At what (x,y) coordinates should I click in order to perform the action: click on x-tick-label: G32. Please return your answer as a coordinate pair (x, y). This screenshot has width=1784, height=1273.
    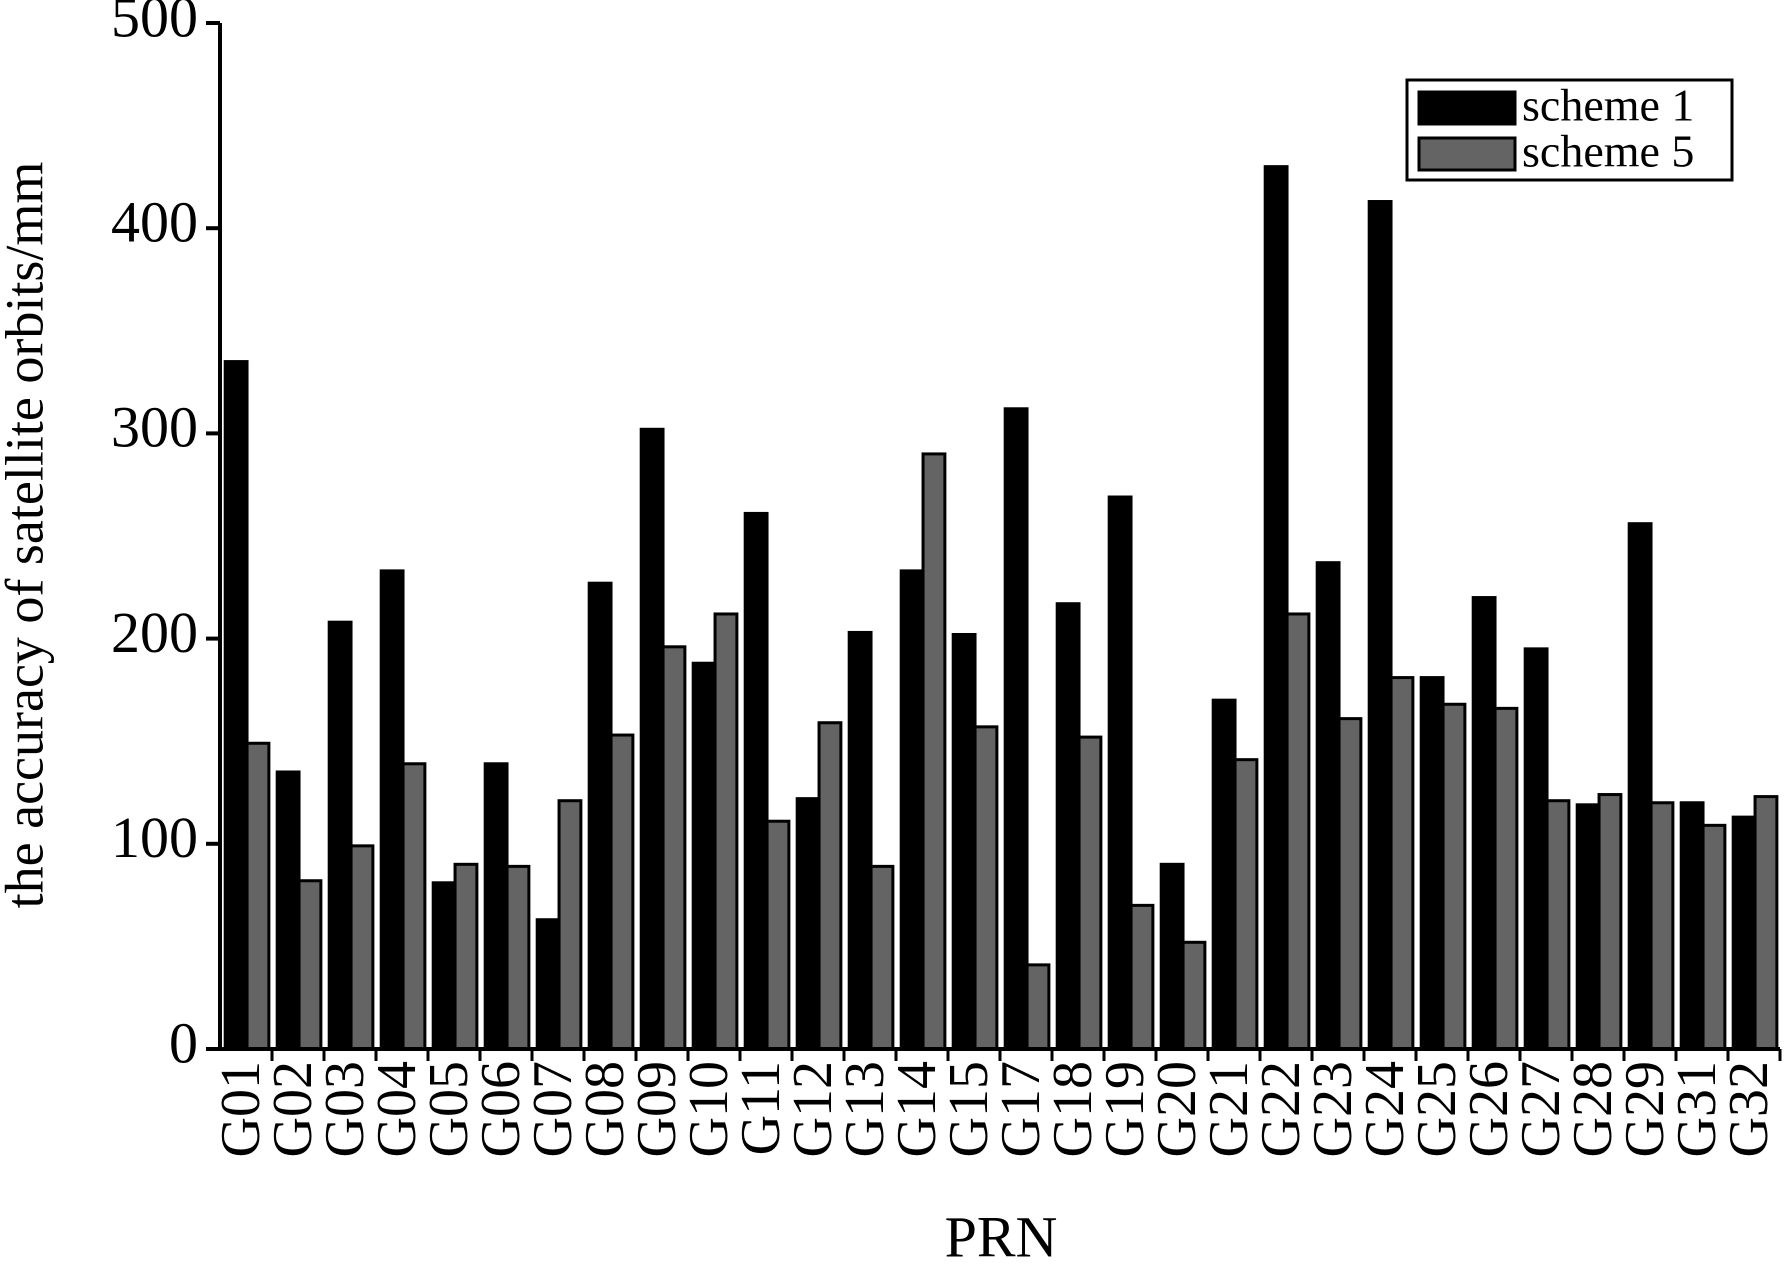
    Looking at the image, I should click on (1749, 1109).